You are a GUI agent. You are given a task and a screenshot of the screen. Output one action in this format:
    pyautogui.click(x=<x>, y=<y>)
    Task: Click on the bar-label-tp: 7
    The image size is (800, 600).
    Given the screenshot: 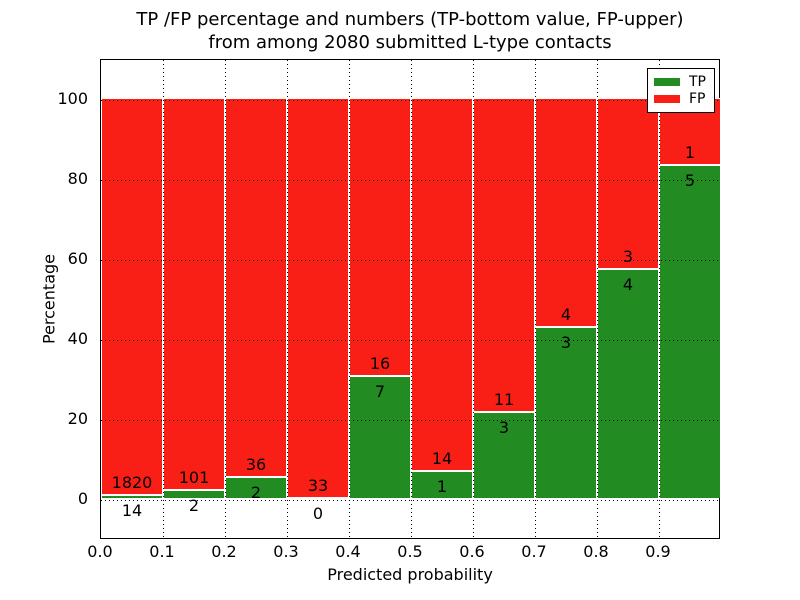 What is the action you would take?
    pyautogui.click(x=380, y=392)
    